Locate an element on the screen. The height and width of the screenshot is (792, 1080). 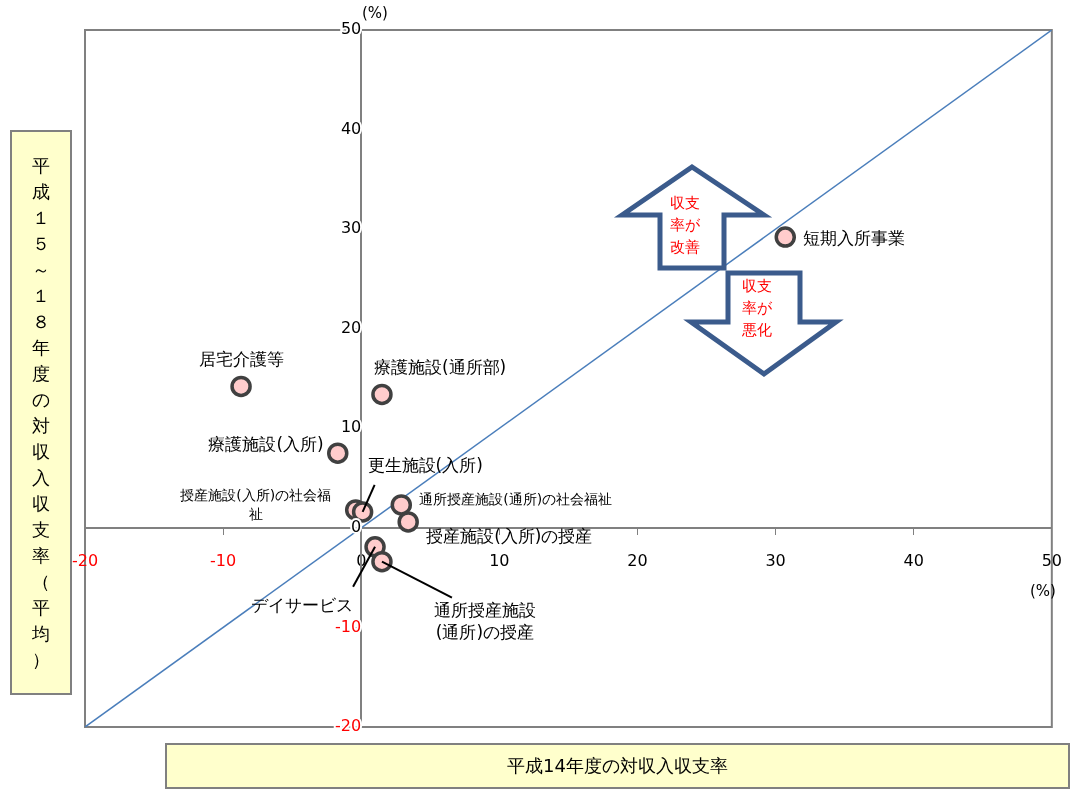
y-tick-label: 20 is located at coordinates (351, 327).